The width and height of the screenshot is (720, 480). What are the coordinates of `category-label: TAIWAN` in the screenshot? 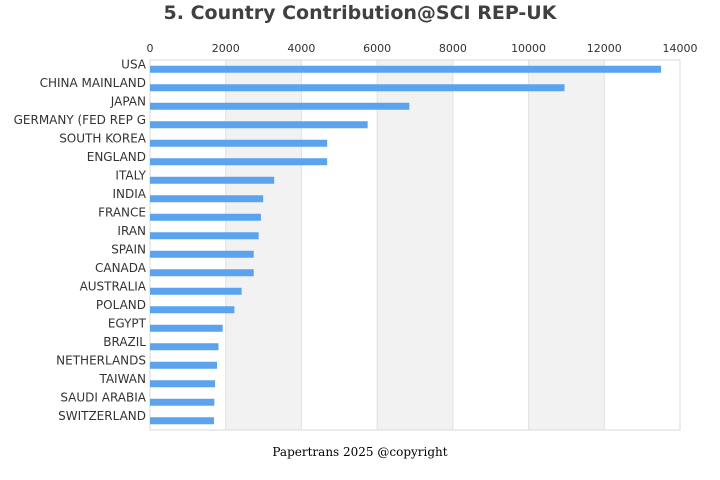 It's located at (122, 379).